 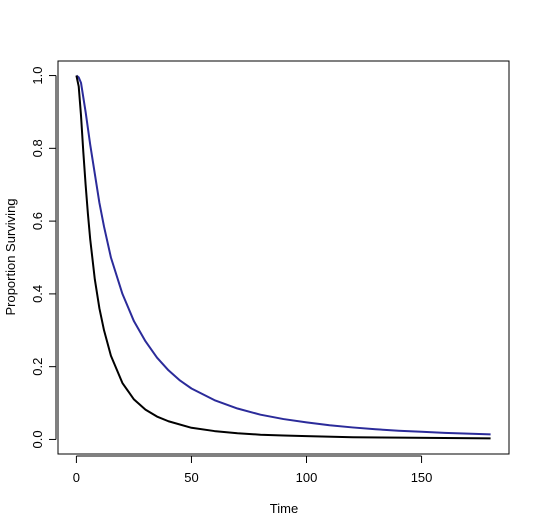 I want to click on y-tick-label: 0.6, so click(x=37, y=221).